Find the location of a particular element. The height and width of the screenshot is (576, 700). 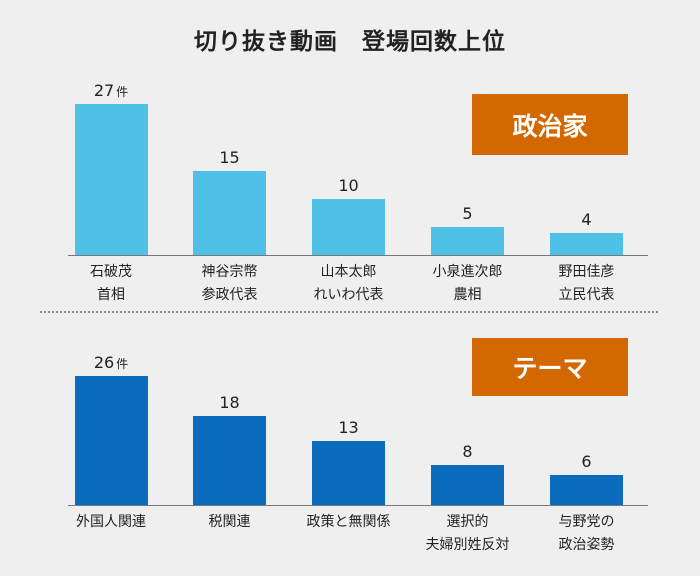

data-value: 4 is located at coordinates (586, 219).